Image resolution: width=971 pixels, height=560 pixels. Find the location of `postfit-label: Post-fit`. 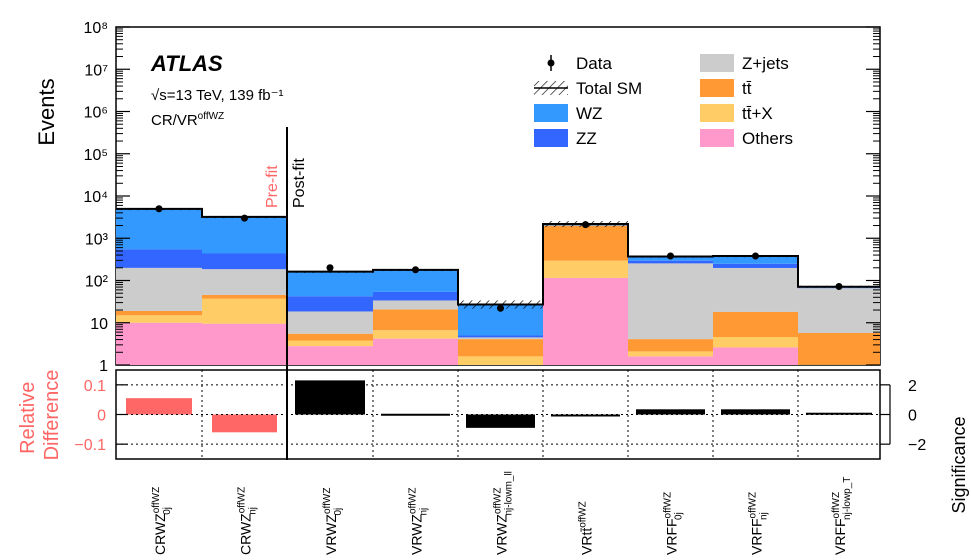

postfit-label: Post-fit is located at coordinates (299, 183).